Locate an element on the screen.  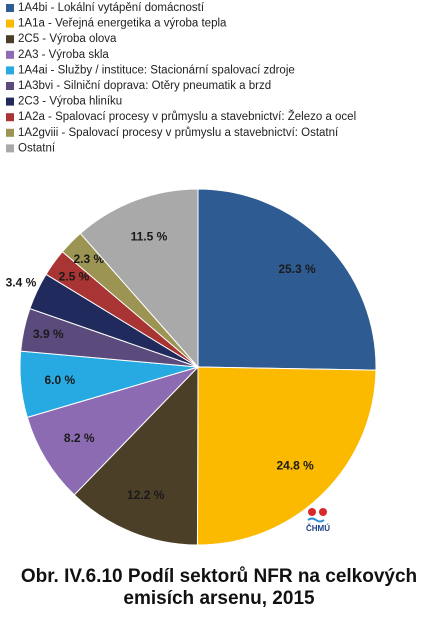
logo-text: ČHMÚ is located at coordinates (318, 528).